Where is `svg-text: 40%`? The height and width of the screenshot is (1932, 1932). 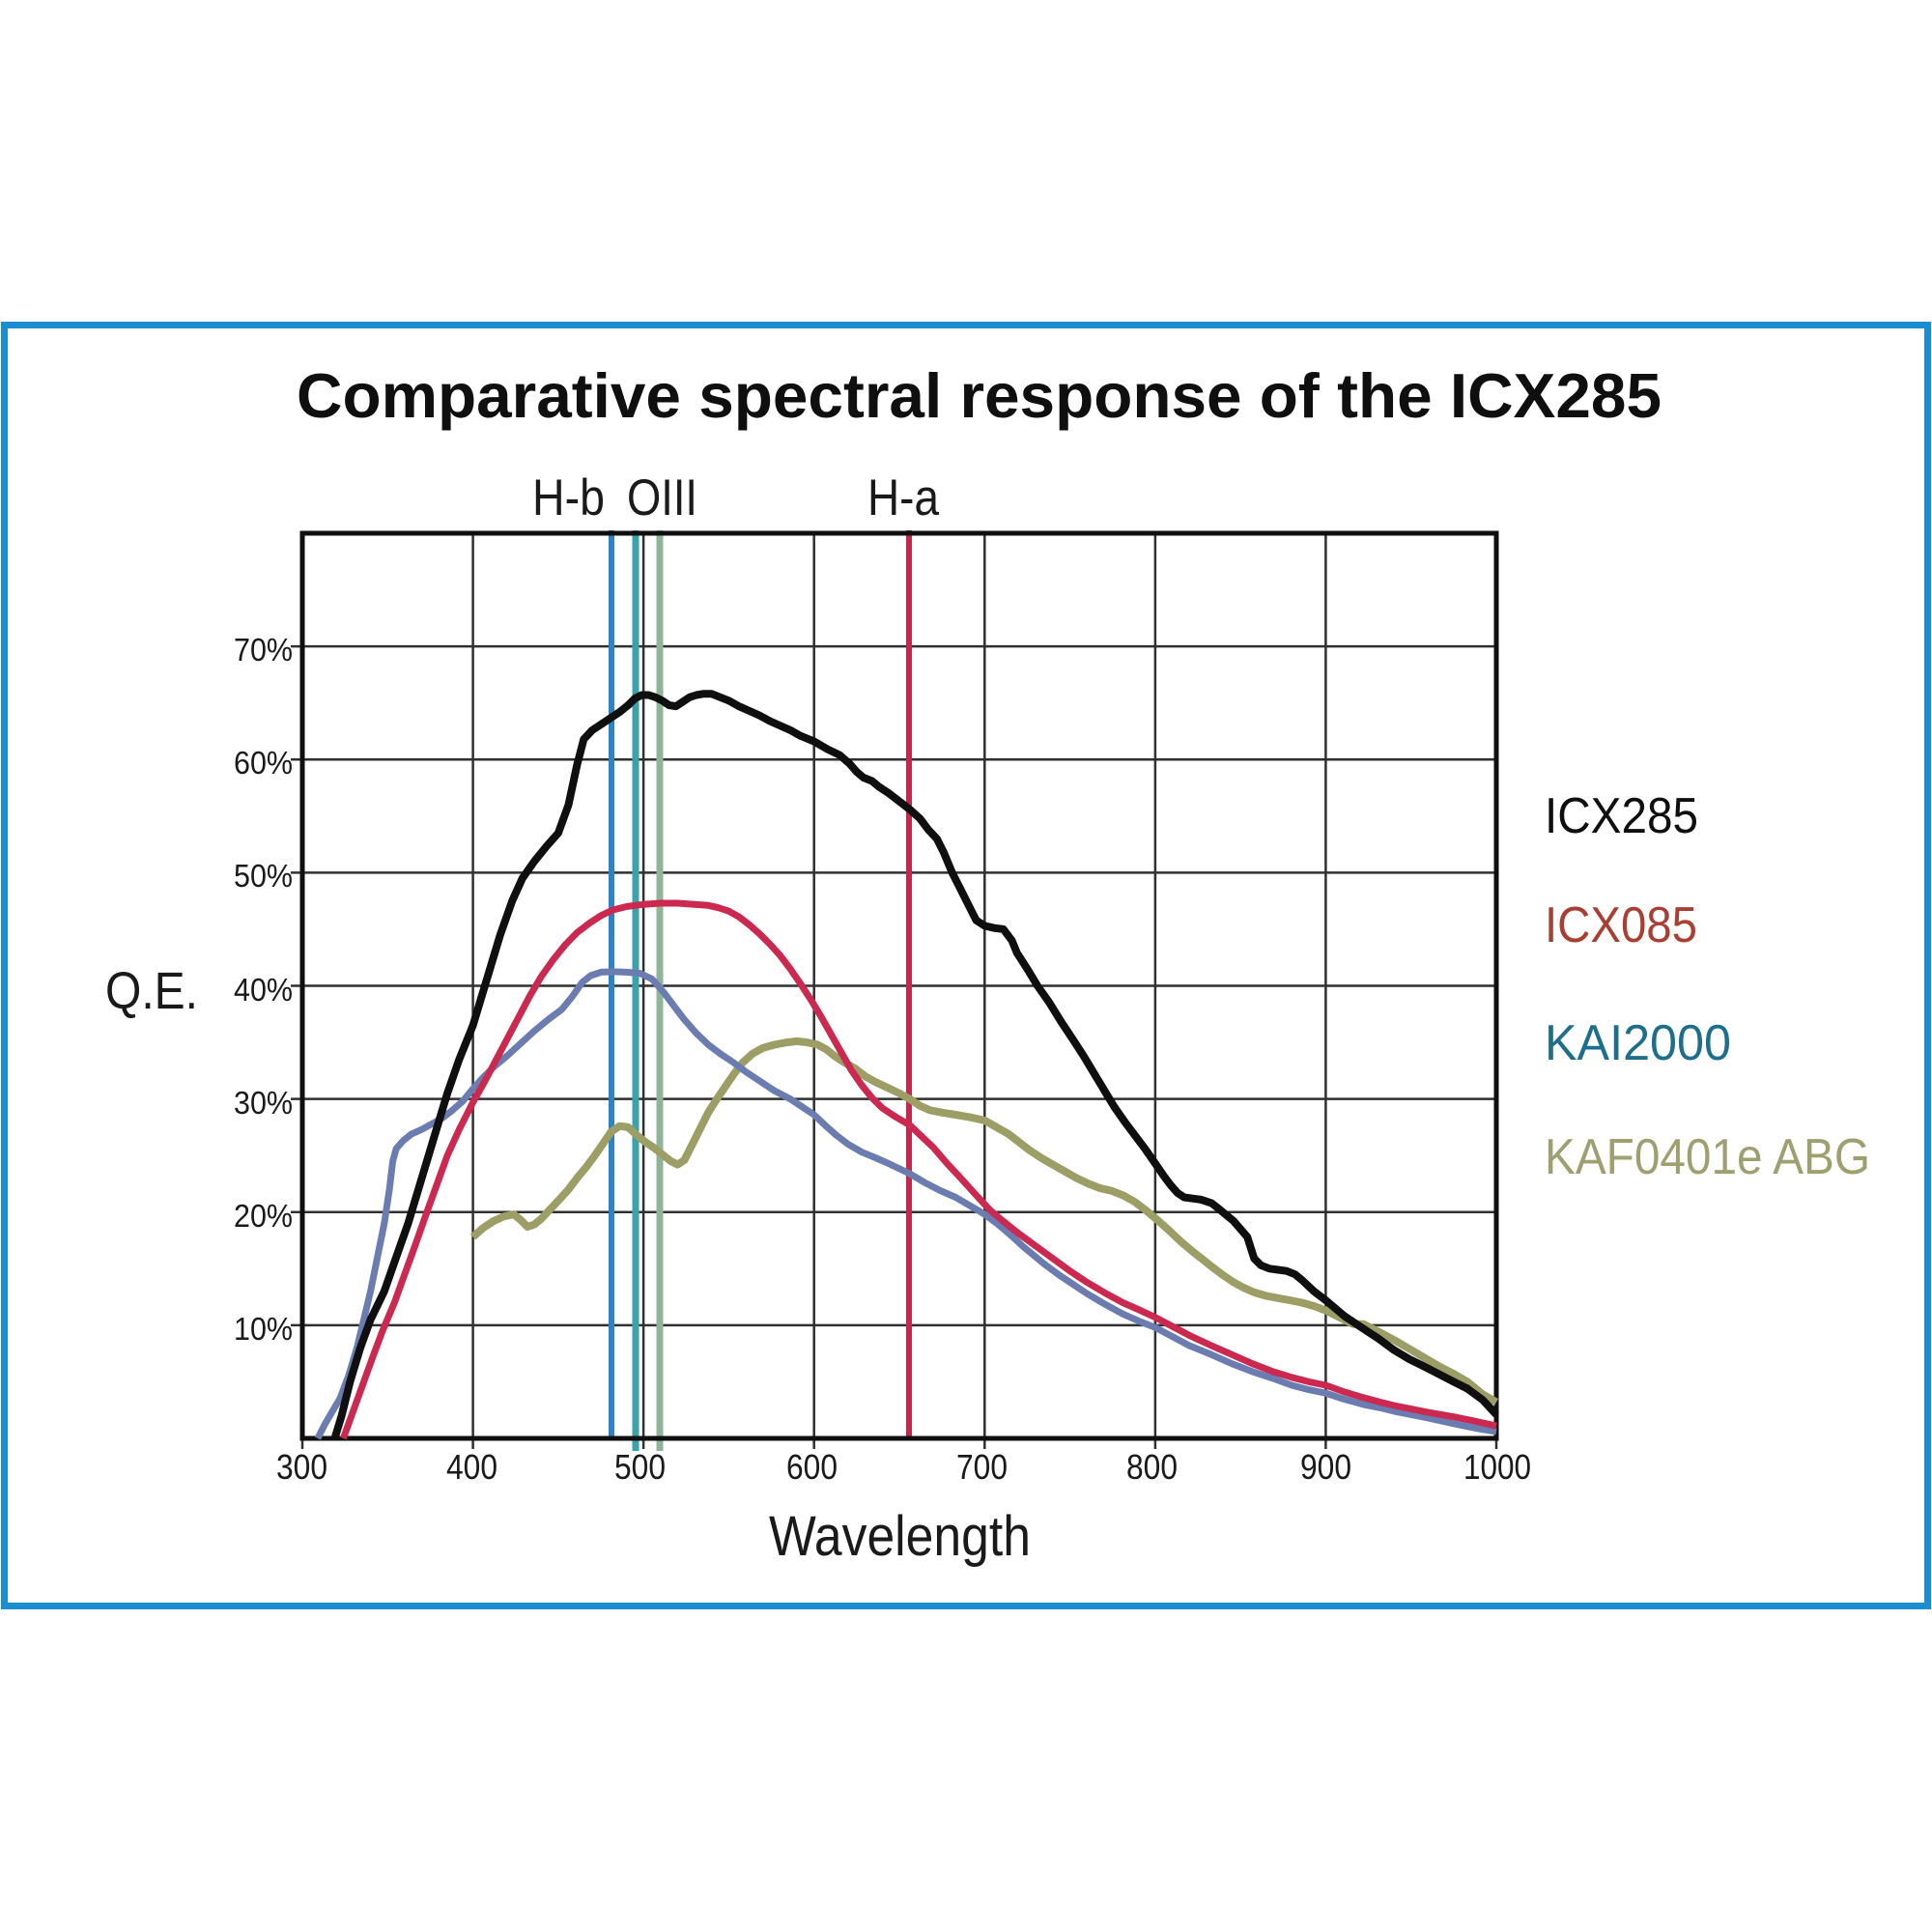 svg-text: 40% is located at coordinates (263, 990).